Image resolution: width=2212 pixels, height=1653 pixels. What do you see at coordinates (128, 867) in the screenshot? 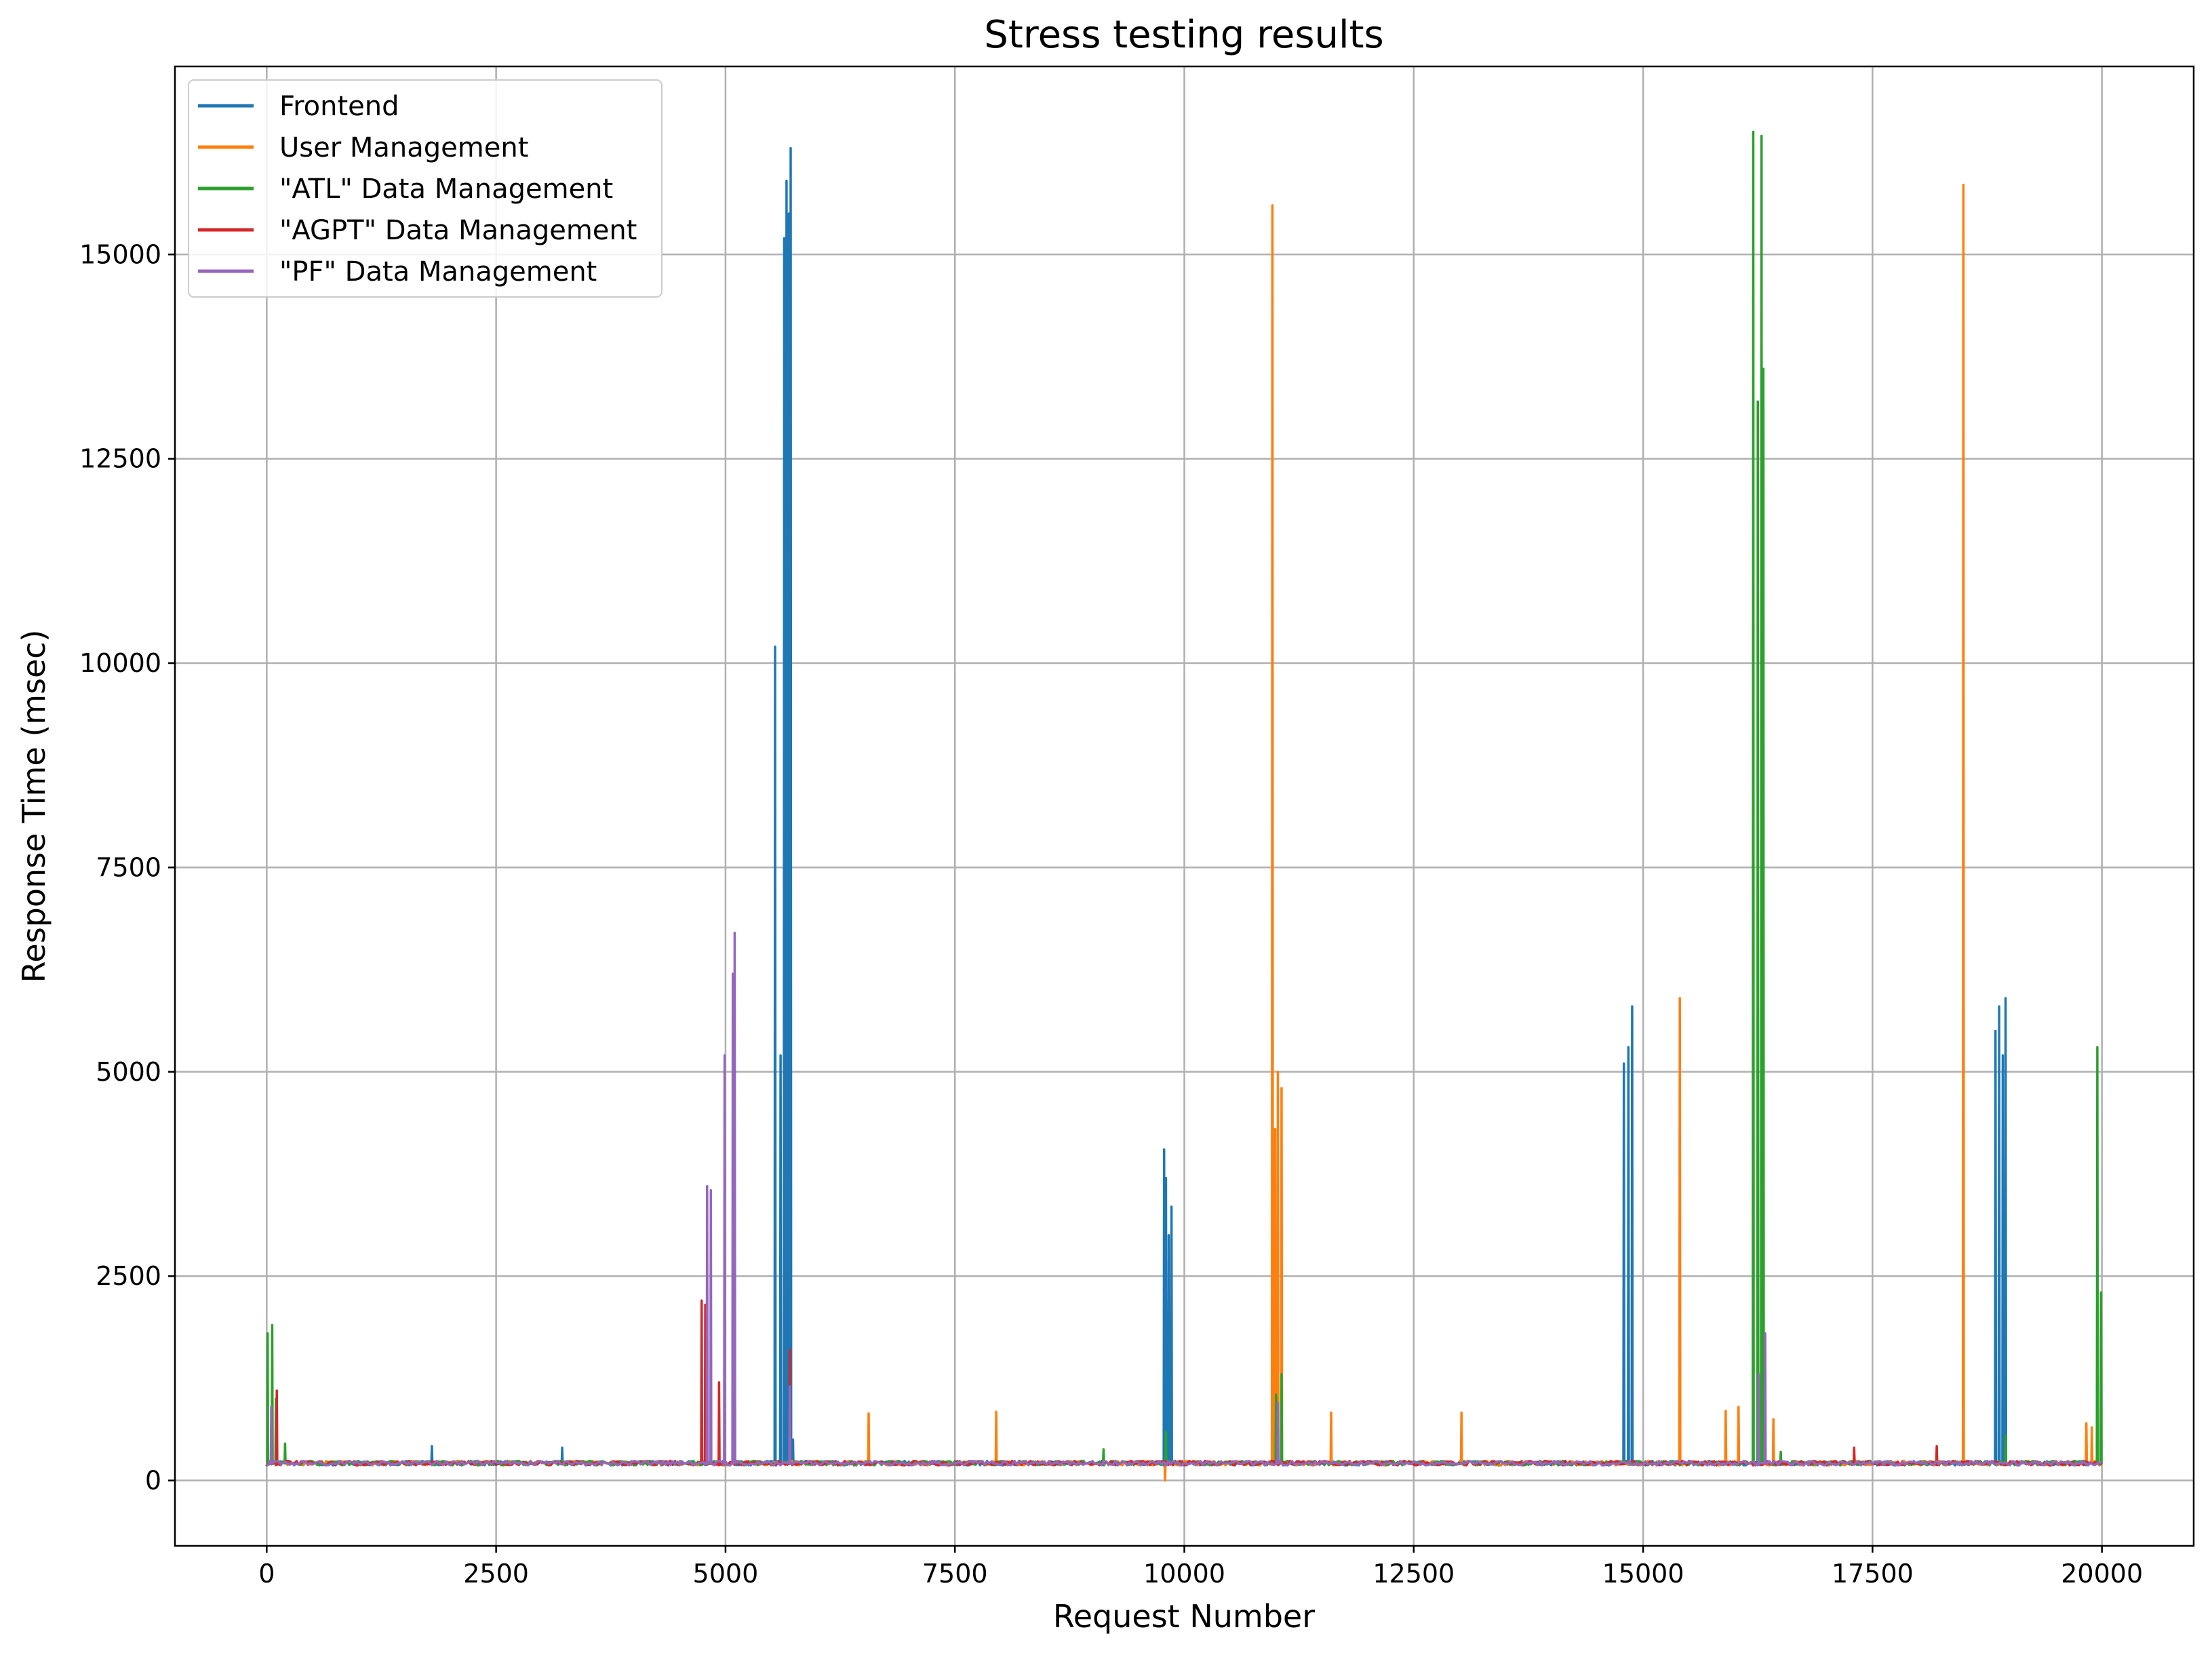
I see `y-tick-label: 7500` at bounding box center [128, 867].